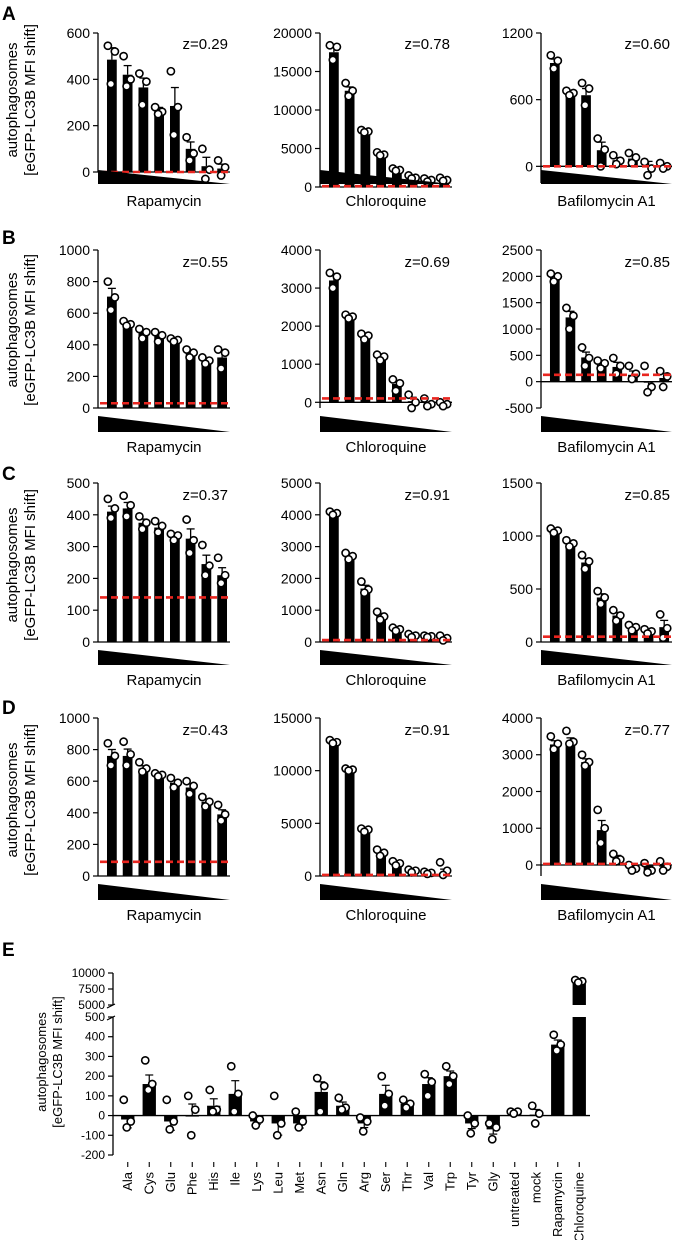 This screenshot has height=1240, width=675. Describe the element at coordinates (57, 1061) in the screenshot. I see `y-axis-label-line2: [eGFP-LC3B MFI shift]` at that location.